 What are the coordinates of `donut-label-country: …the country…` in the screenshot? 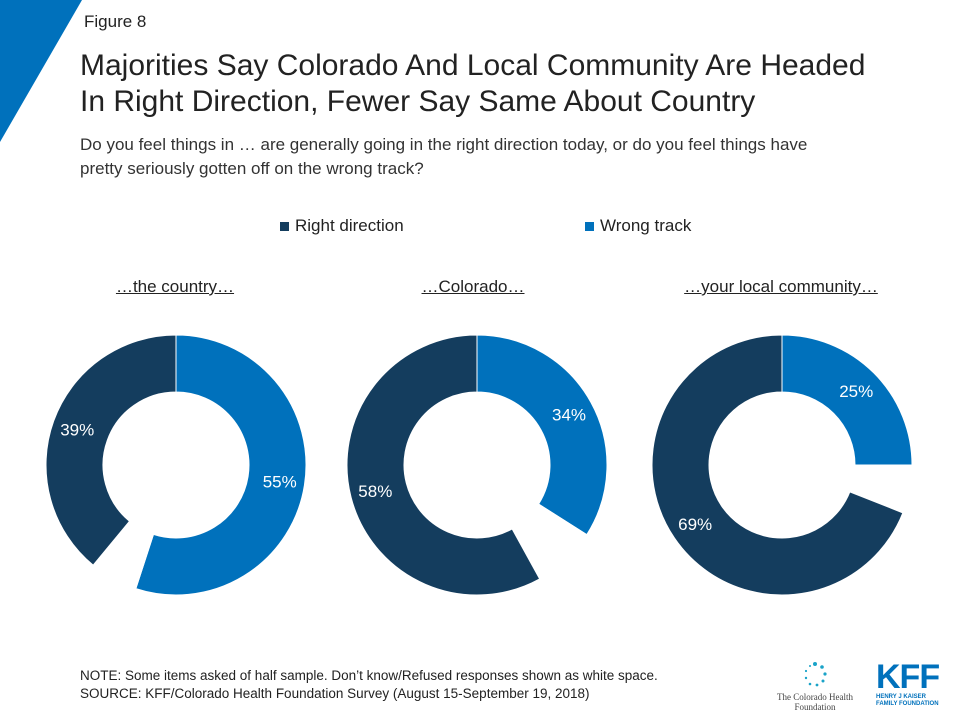 It's located at (175, 286).